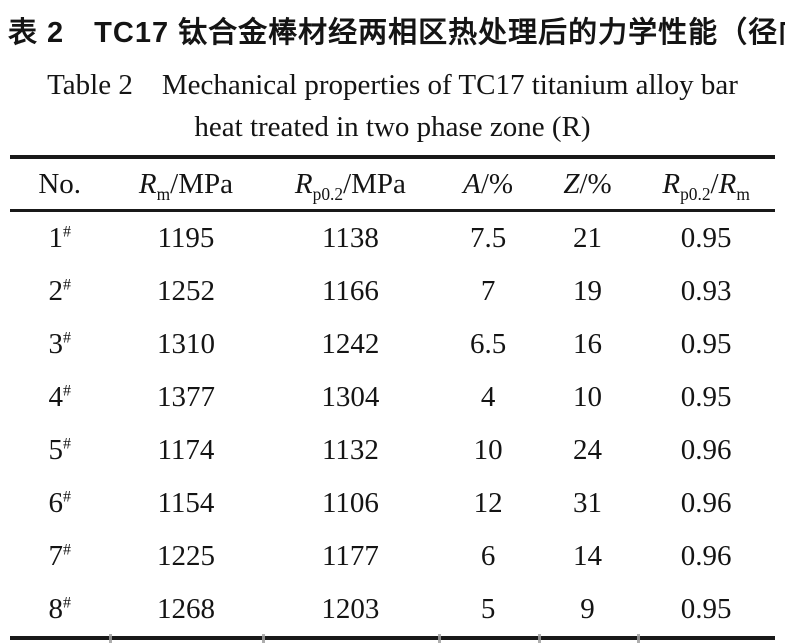 Image resolution: width=785 pixels, height=643 pixels. What do you see at coordinates (587, 609) in the screenshot?
I see `cell-reduction: 9` at bounding box center [587, 609].